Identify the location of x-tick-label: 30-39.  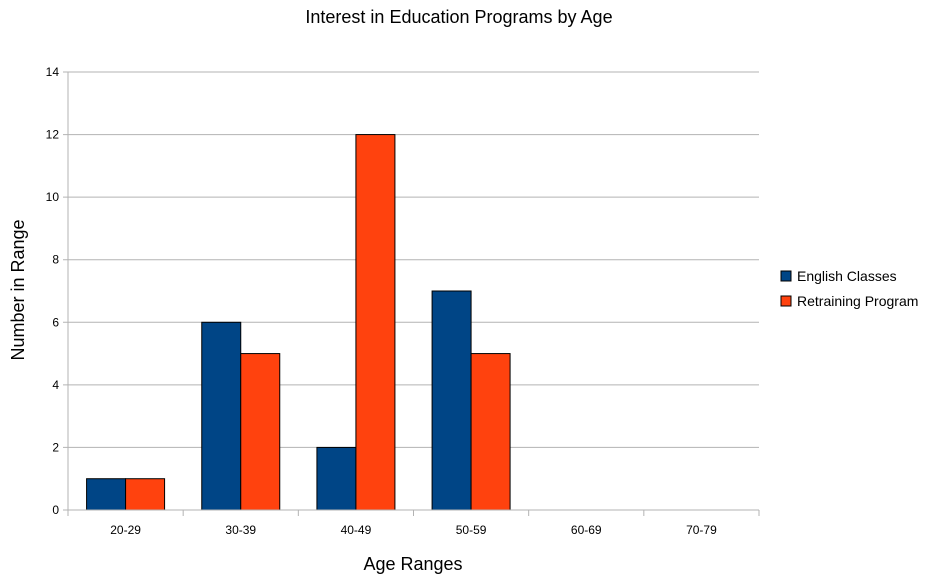
(240, 530).